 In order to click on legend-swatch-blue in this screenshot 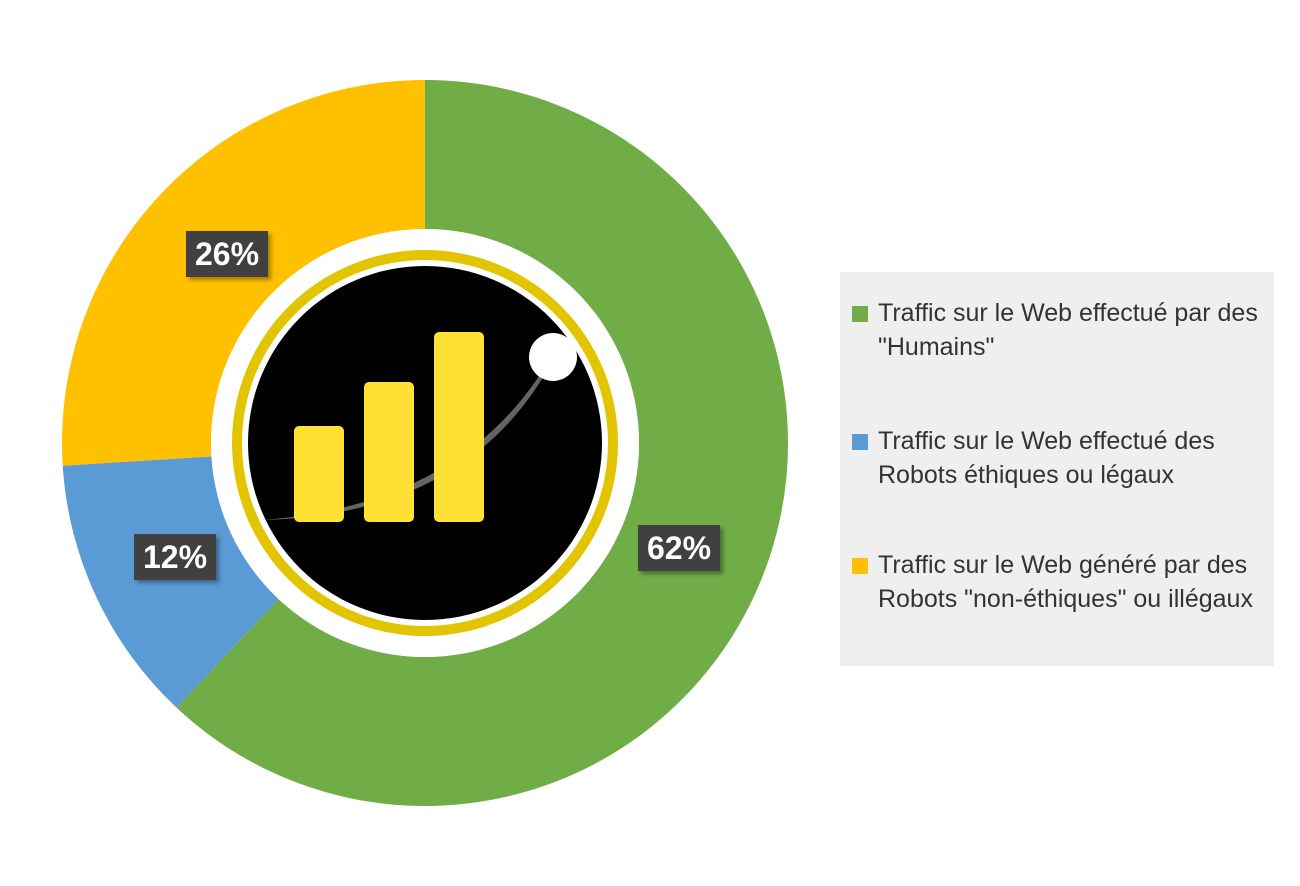, I will do `click(860, 442)`.